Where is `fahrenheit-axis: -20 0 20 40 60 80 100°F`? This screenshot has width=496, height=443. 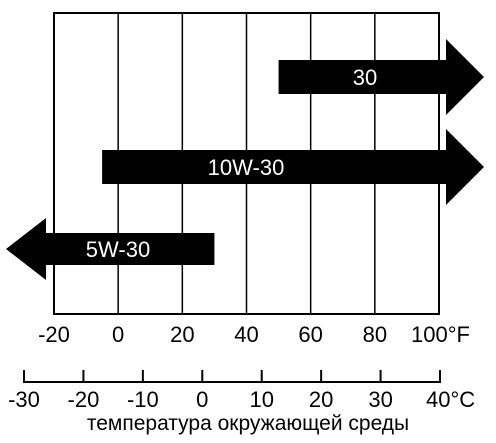 fahrenheit-axis: -20 0 20 40 60 80 100°F is located at coordinates (254, 334).